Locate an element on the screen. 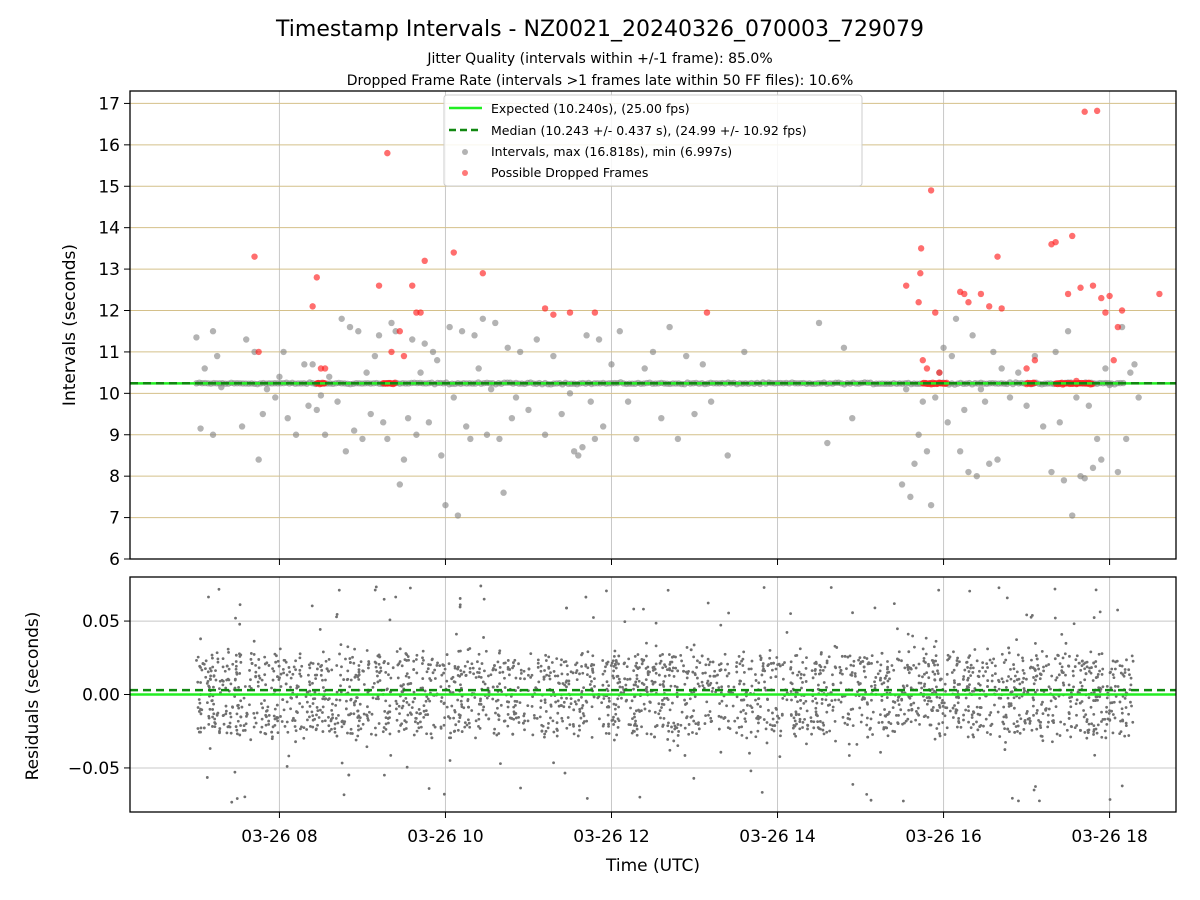 This screenshot has width=1200, height=900. intervals-y-label: Intervals (seconds) is located at coordinates (70, 325).